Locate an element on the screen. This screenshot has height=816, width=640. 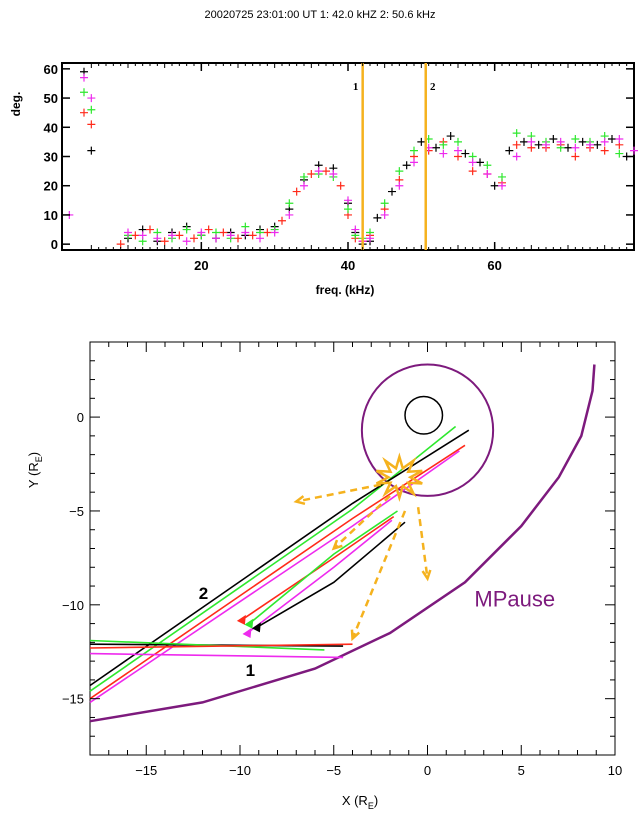
y-tick-label: 10 is located at coordinates (51, 215).